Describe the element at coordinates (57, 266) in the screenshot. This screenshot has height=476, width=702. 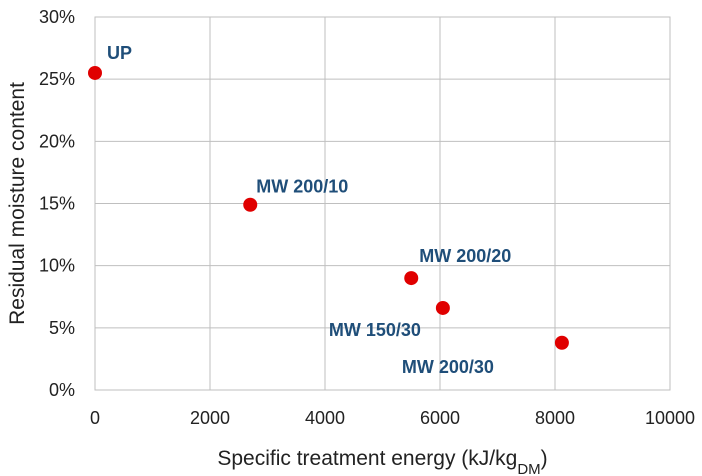
I see `y-tick-label: 10%` at that location.